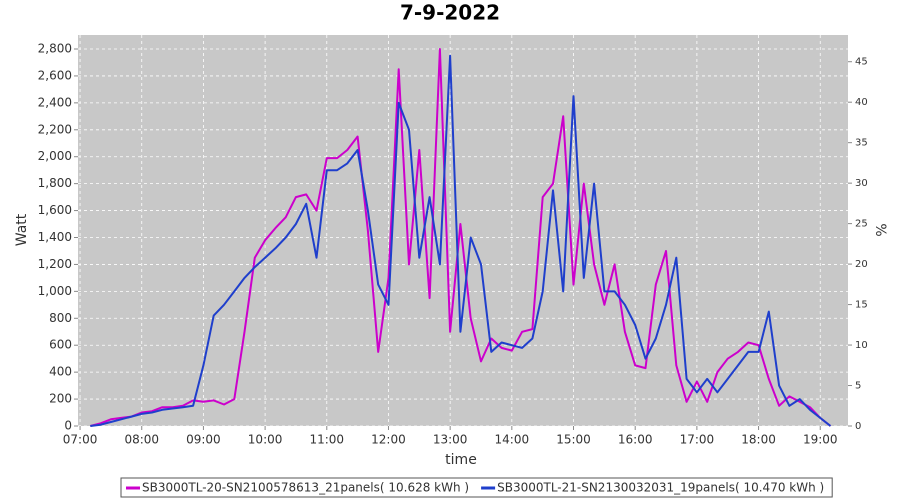  What do you see at coordinates (861, 143) in the screenshot?
I see `y2-tick-label: 35` at bounding box center [861, 143].